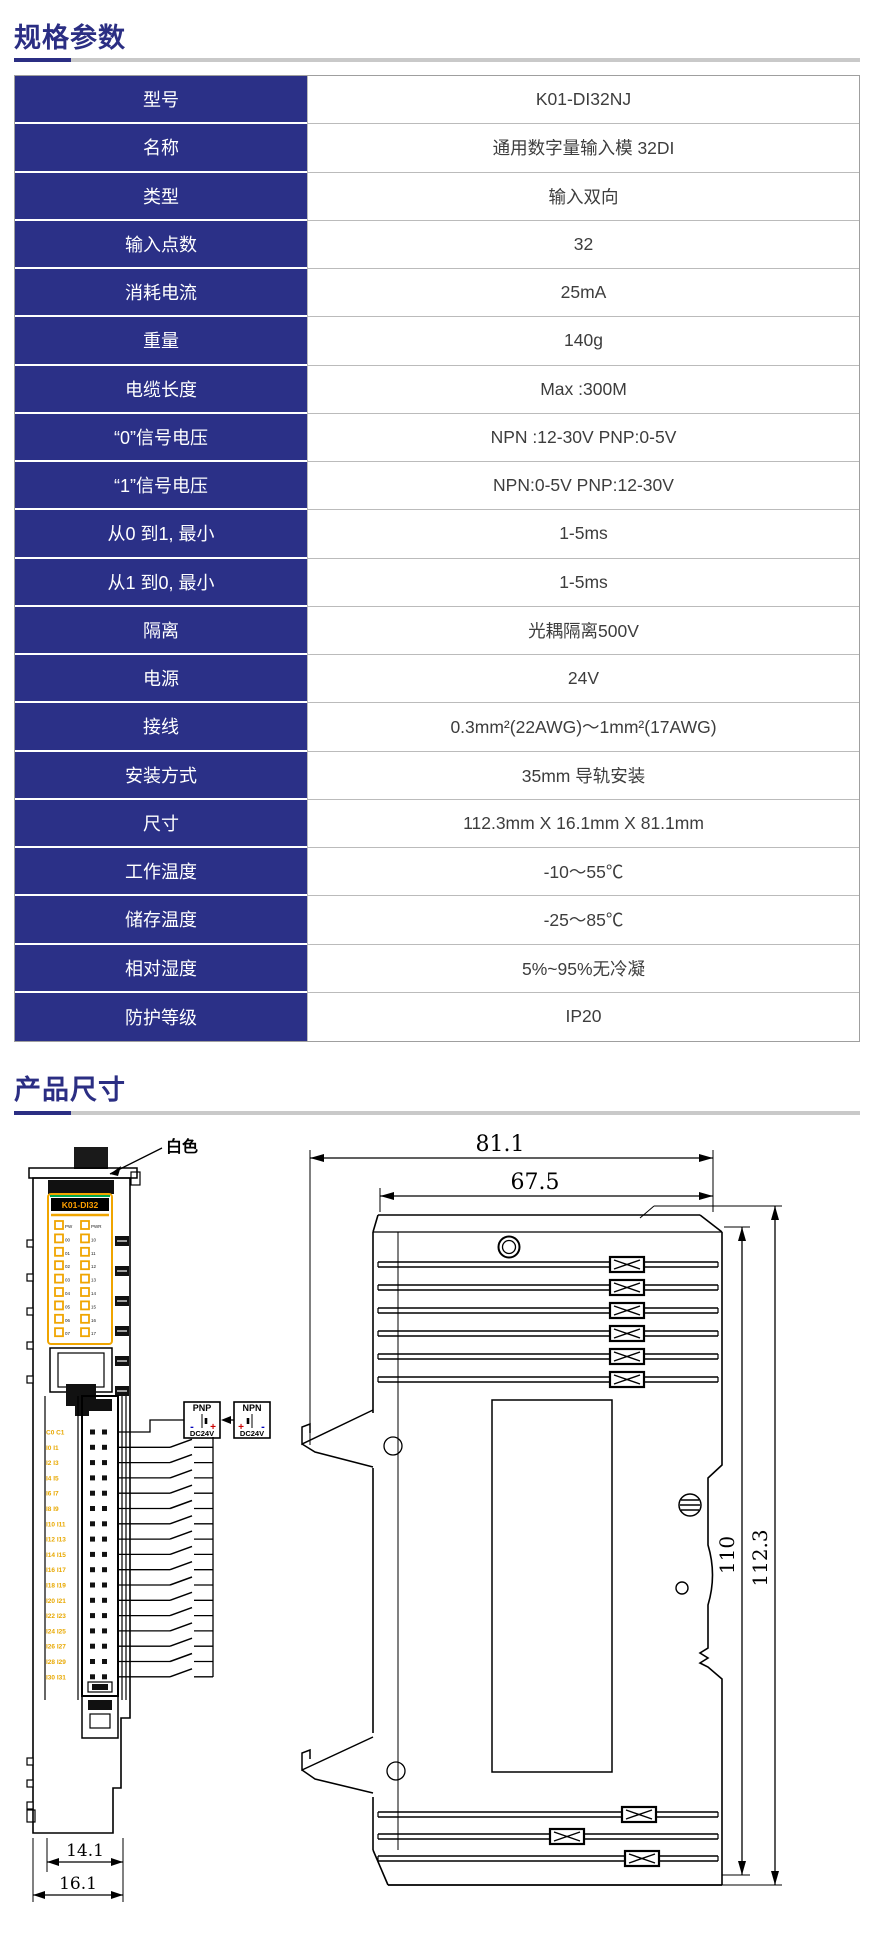 Image resolution: width=891 pixels, height=1941 pixels. What do you see at coordinates (583, 293) in the screenshot?
I see `spec-param-value: 25mA` at bounding box center [583, 293].